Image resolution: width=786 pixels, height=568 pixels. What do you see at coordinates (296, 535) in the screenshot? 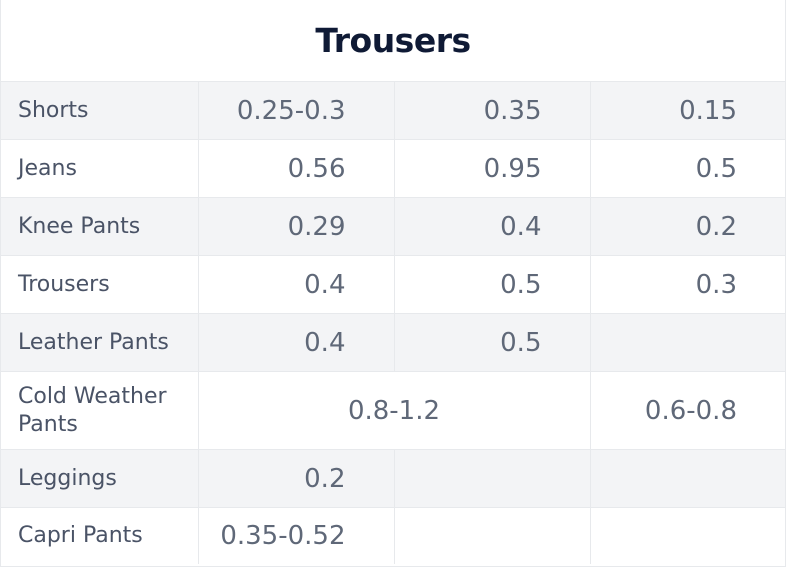
I see `table-cell: 0.35-0.52` at bounding box center [296, 535].